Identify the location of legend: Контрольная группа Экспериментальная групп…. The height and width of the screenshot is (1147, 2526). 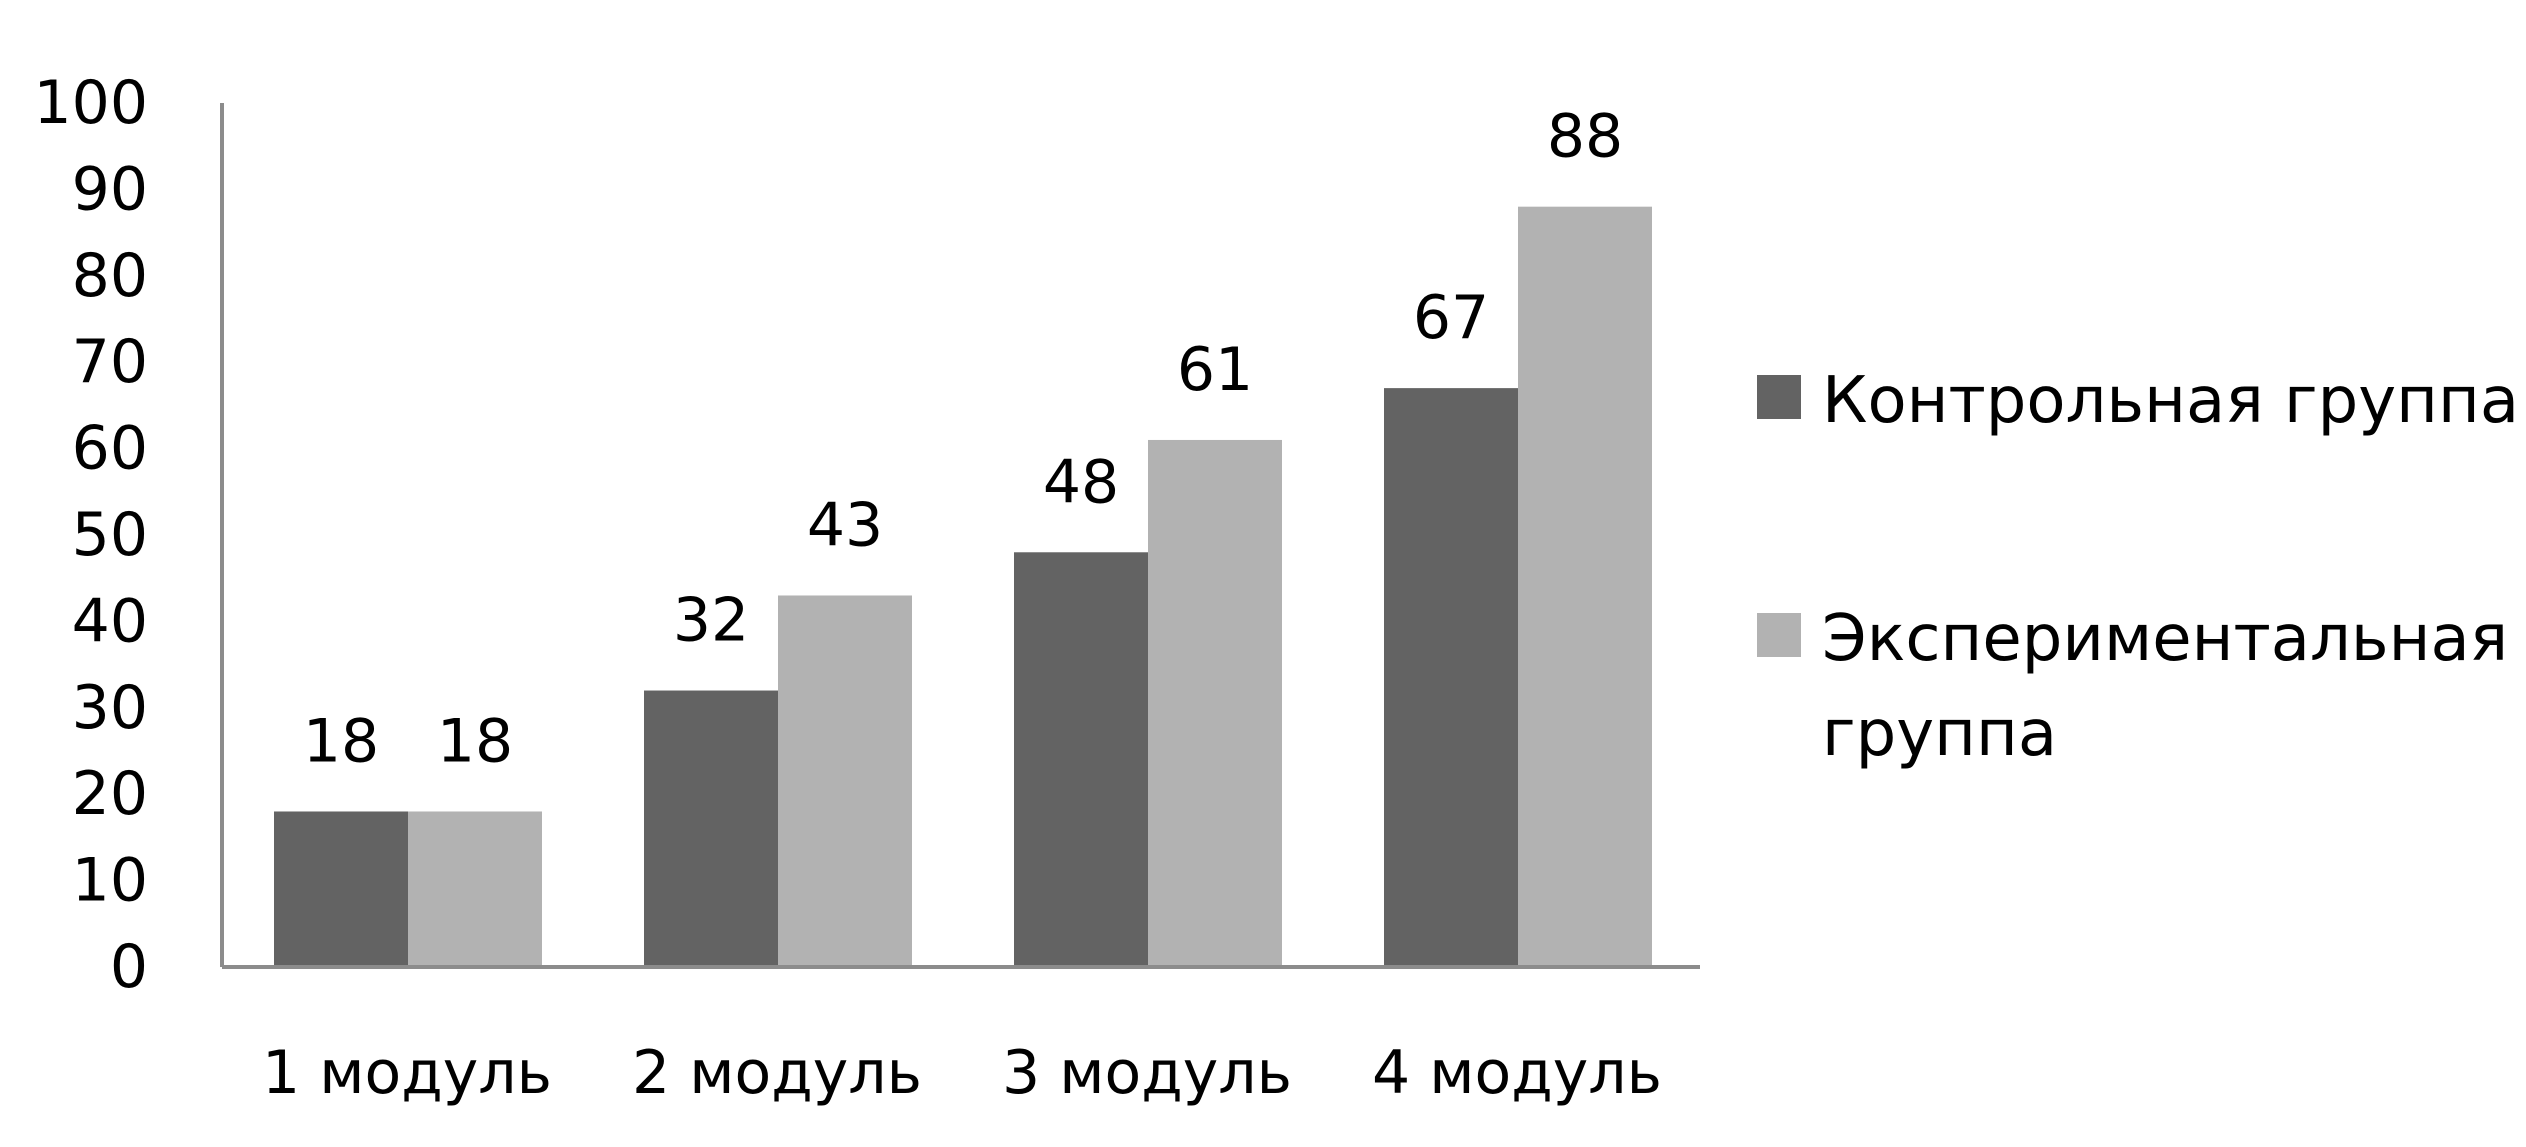
(2138, 567).